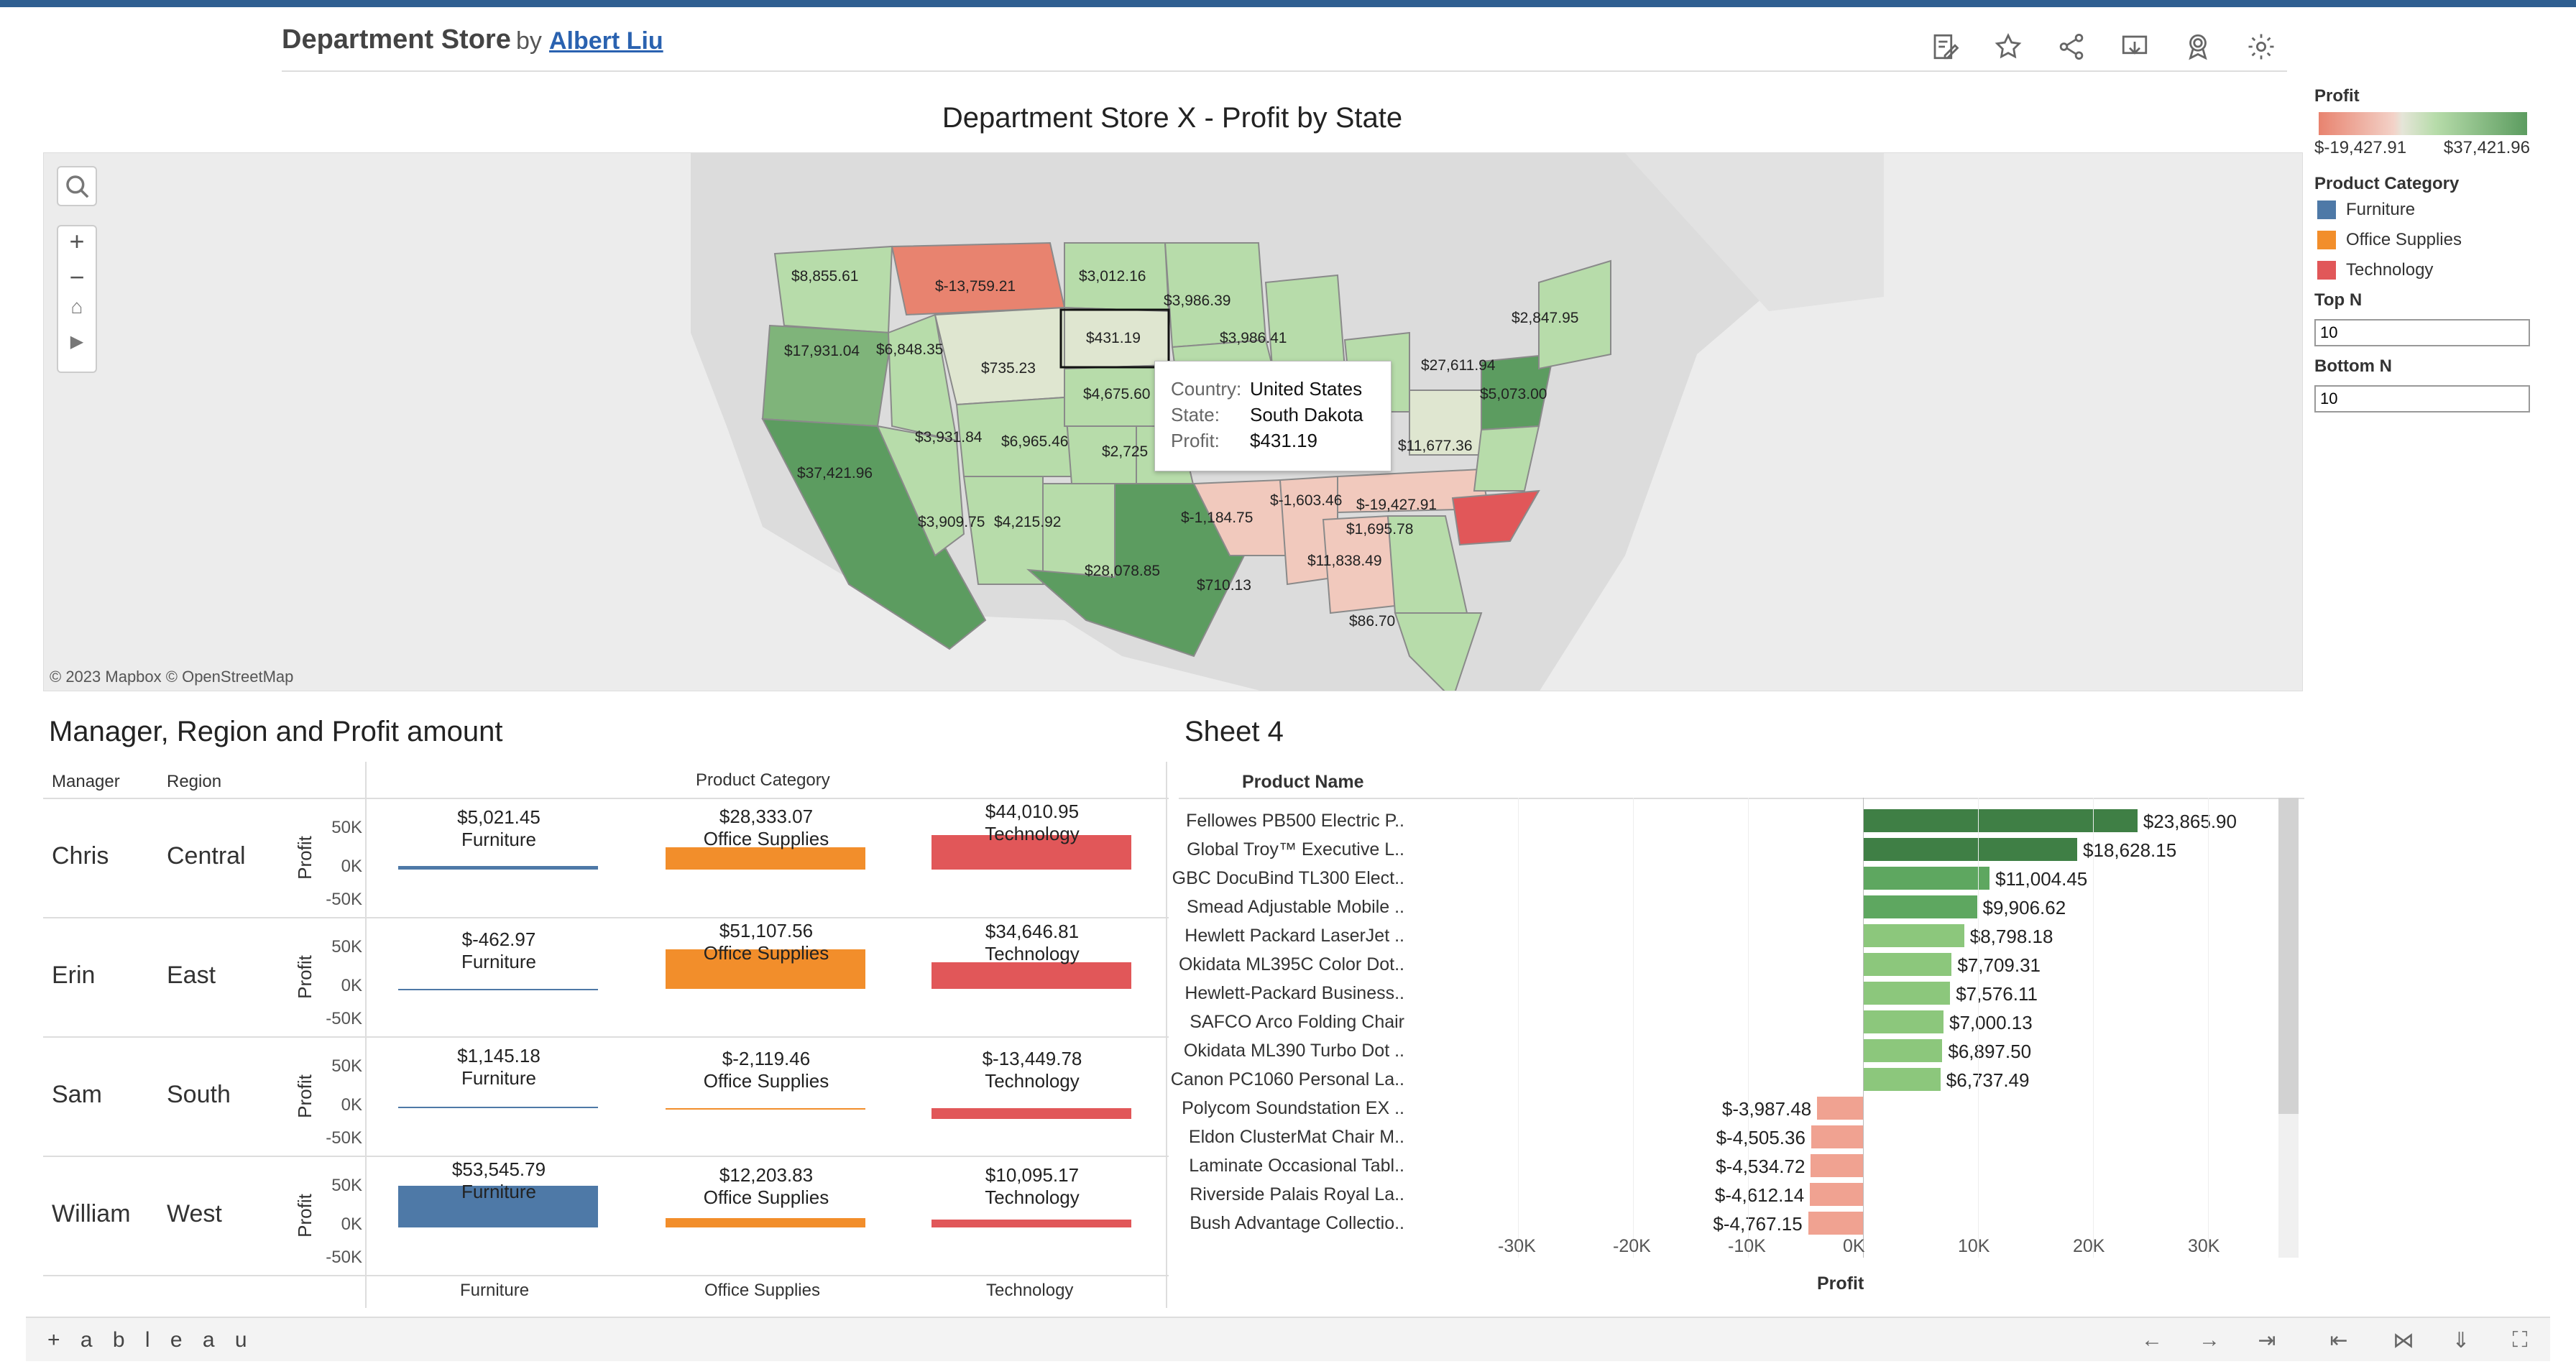  Describe the element at coordinates (606, 41) in the screenshot. I see `author-link: Albert Liu` at that location.